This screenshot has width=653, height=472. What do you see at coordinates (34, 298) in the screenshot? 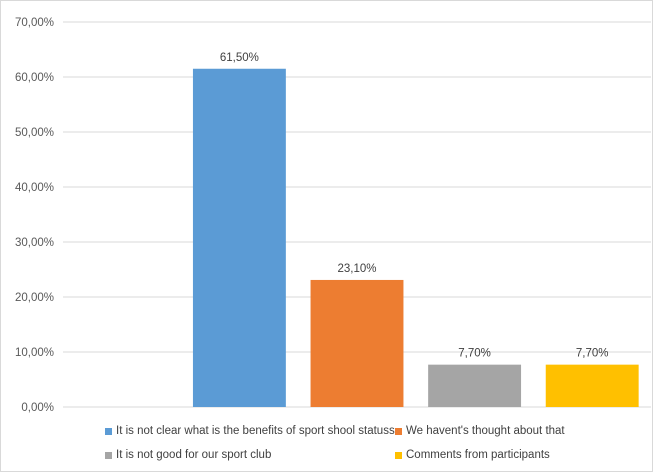
I see `y-tick-label: 20,00%` at bounding box center [34, 298].